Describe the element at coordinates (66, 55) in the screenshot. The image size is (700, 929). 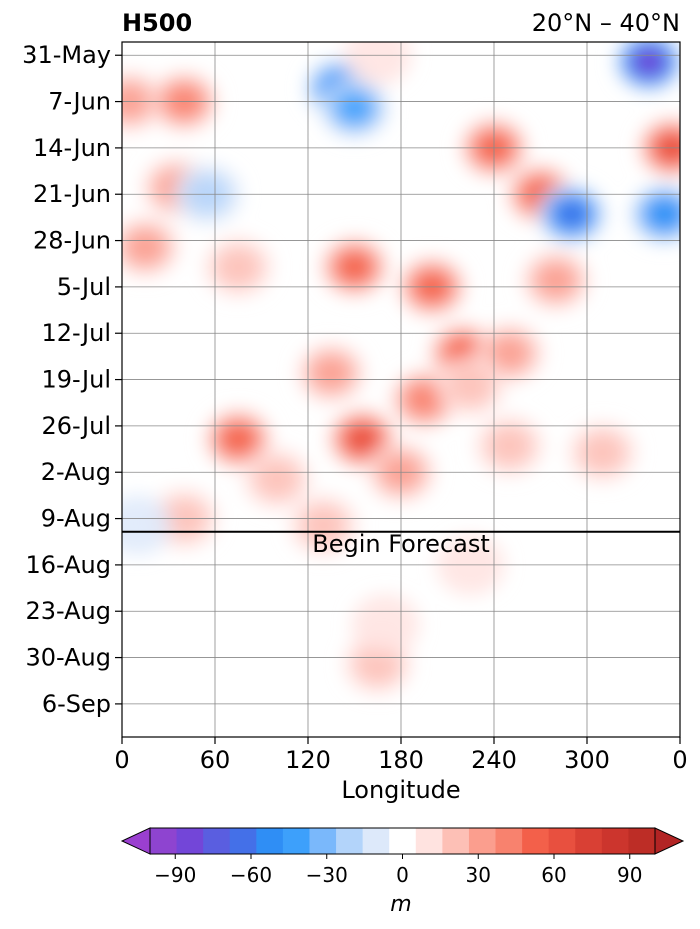
I see `y-tick-label: 31-May` at that location.